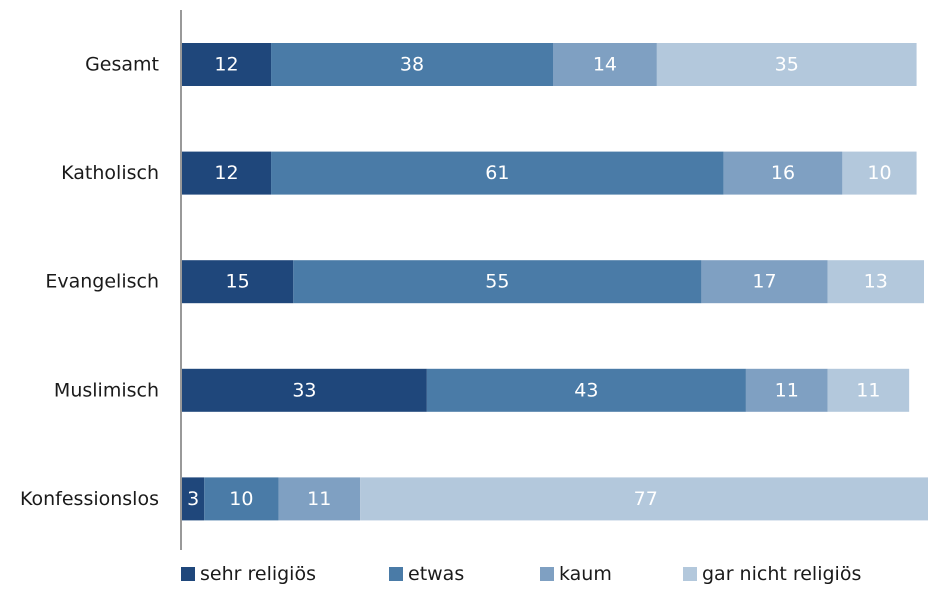 The height and width of the screenshot is (594, 928). I want to click on legend-label: etwas, so click(436, 574).